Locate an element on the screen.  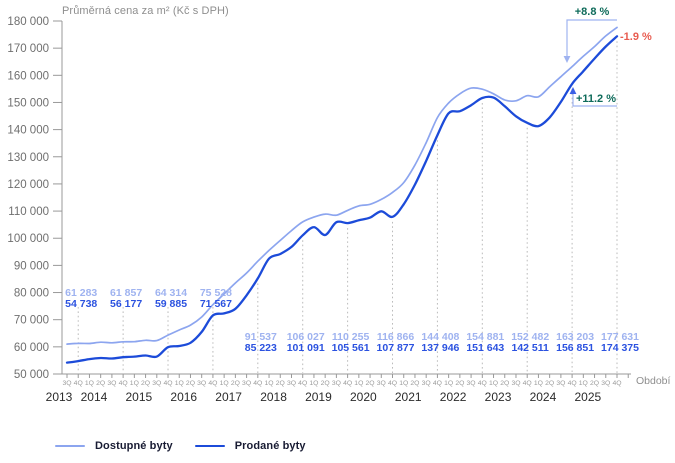
value-label-available: 61 283 is located at coordinates (81, 293).